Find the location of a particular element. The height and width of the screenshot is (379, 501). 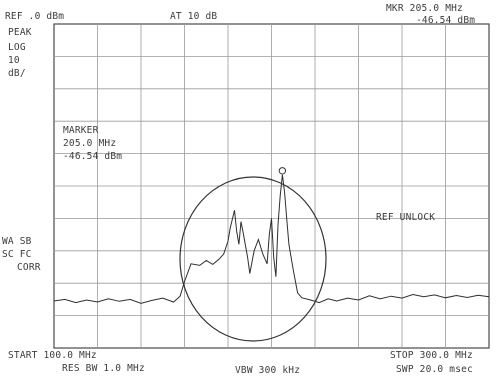

marker-box-title: MARKER is located at coordinates (81, 130).